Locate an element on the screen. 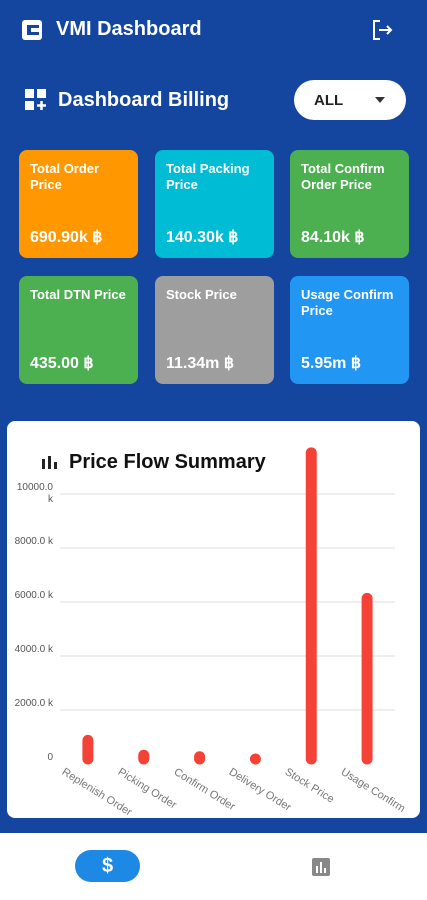 The height and width of the screenshot is (900, 427). card-value: 11.34m ฿ is located at coordinates (200, 363).